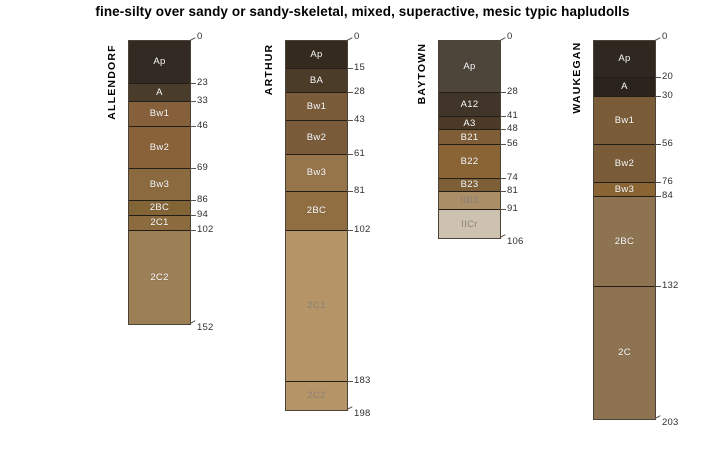  I want to click on profile-column: Ap A12 A3 B21 B22 B23 IIB3 IICr, so click(469, 140).